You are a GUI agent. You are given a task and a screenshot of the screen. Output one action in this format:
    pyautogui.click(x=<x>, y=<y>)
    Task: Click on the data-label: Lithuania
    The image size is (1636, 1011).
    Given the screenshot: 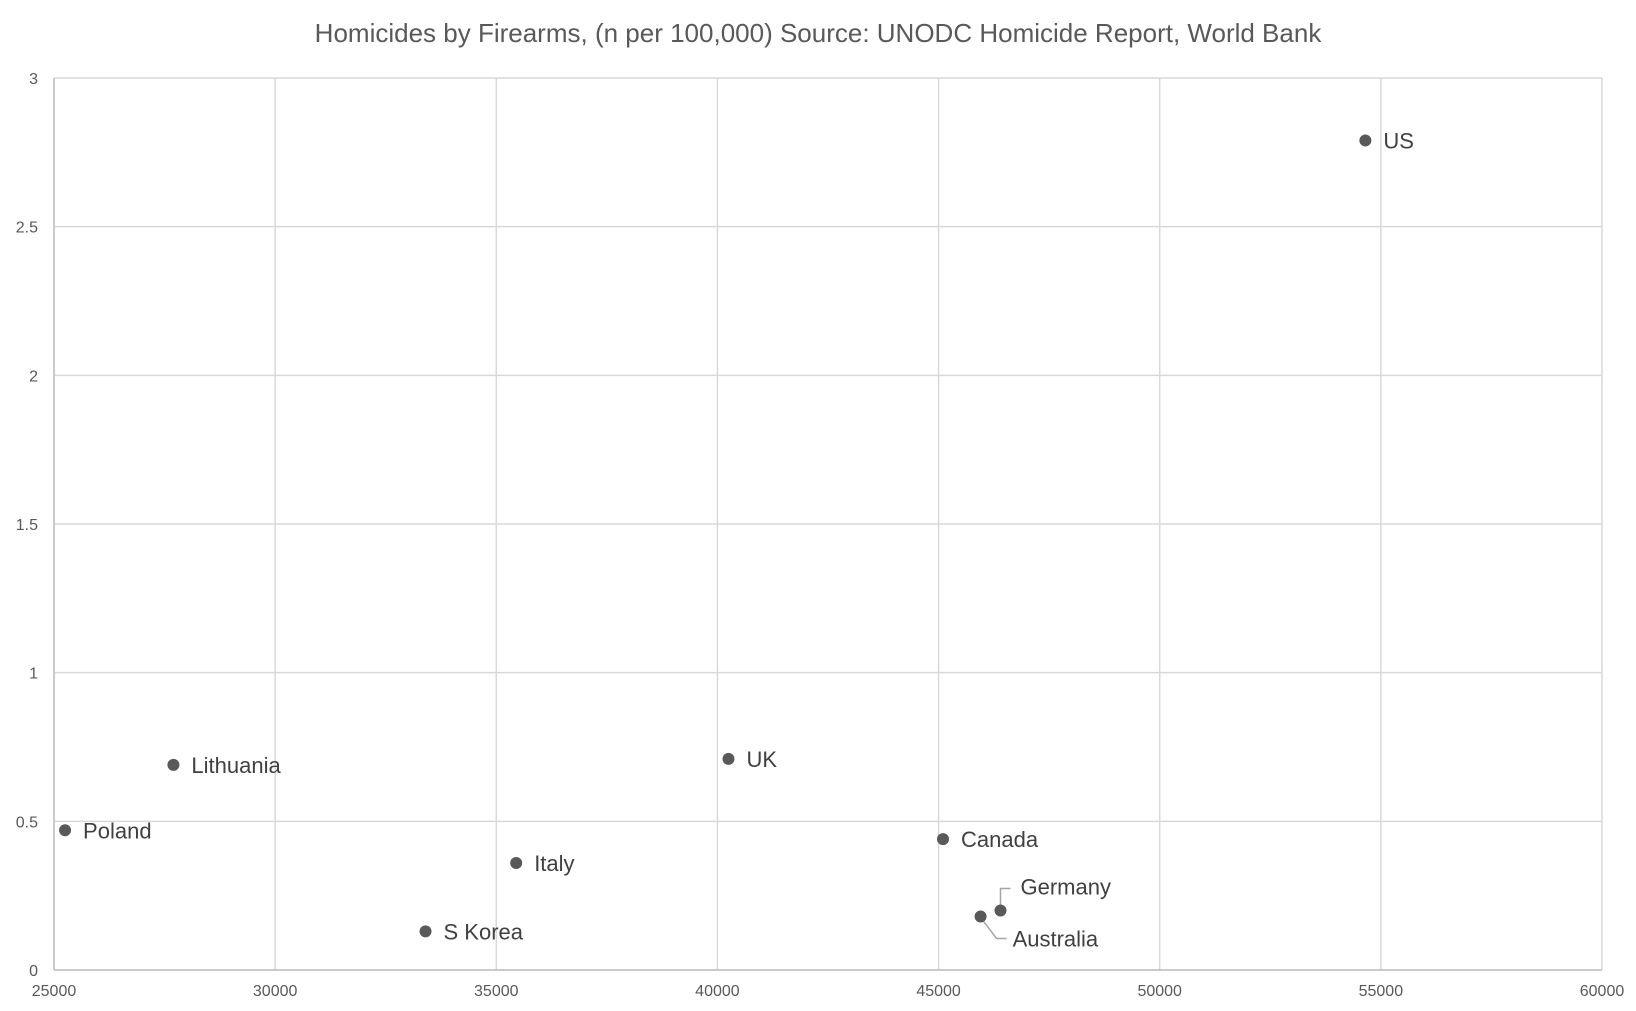 What is the action you would take?
    pyautogui.click(x=236, y=765)
    